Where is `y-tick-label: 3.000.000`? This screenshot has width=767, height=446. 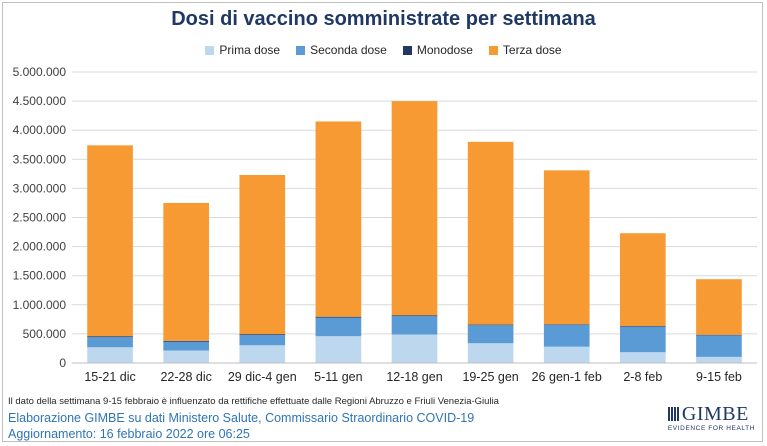
y-tick-label: 3.000.000 is located at coordinates (40, 188).